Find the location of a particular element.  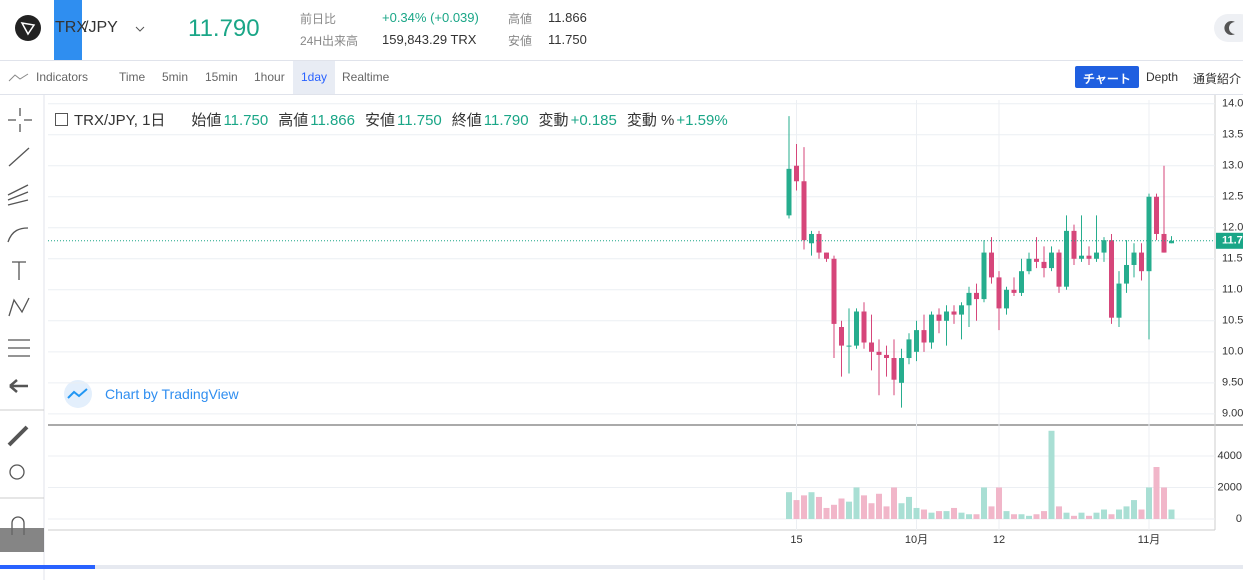

brush-tool is located at coordinates (18, 235).